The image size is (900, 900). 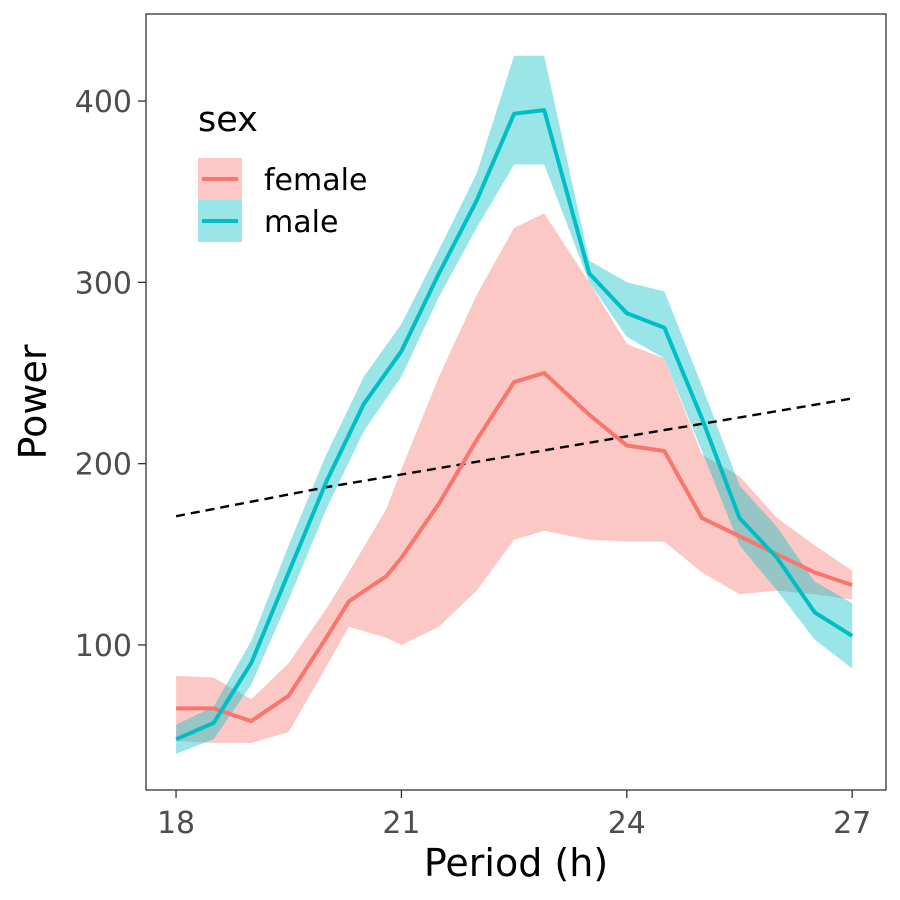 I want to click on legend-item-male: male, so click(x=268, y=221).